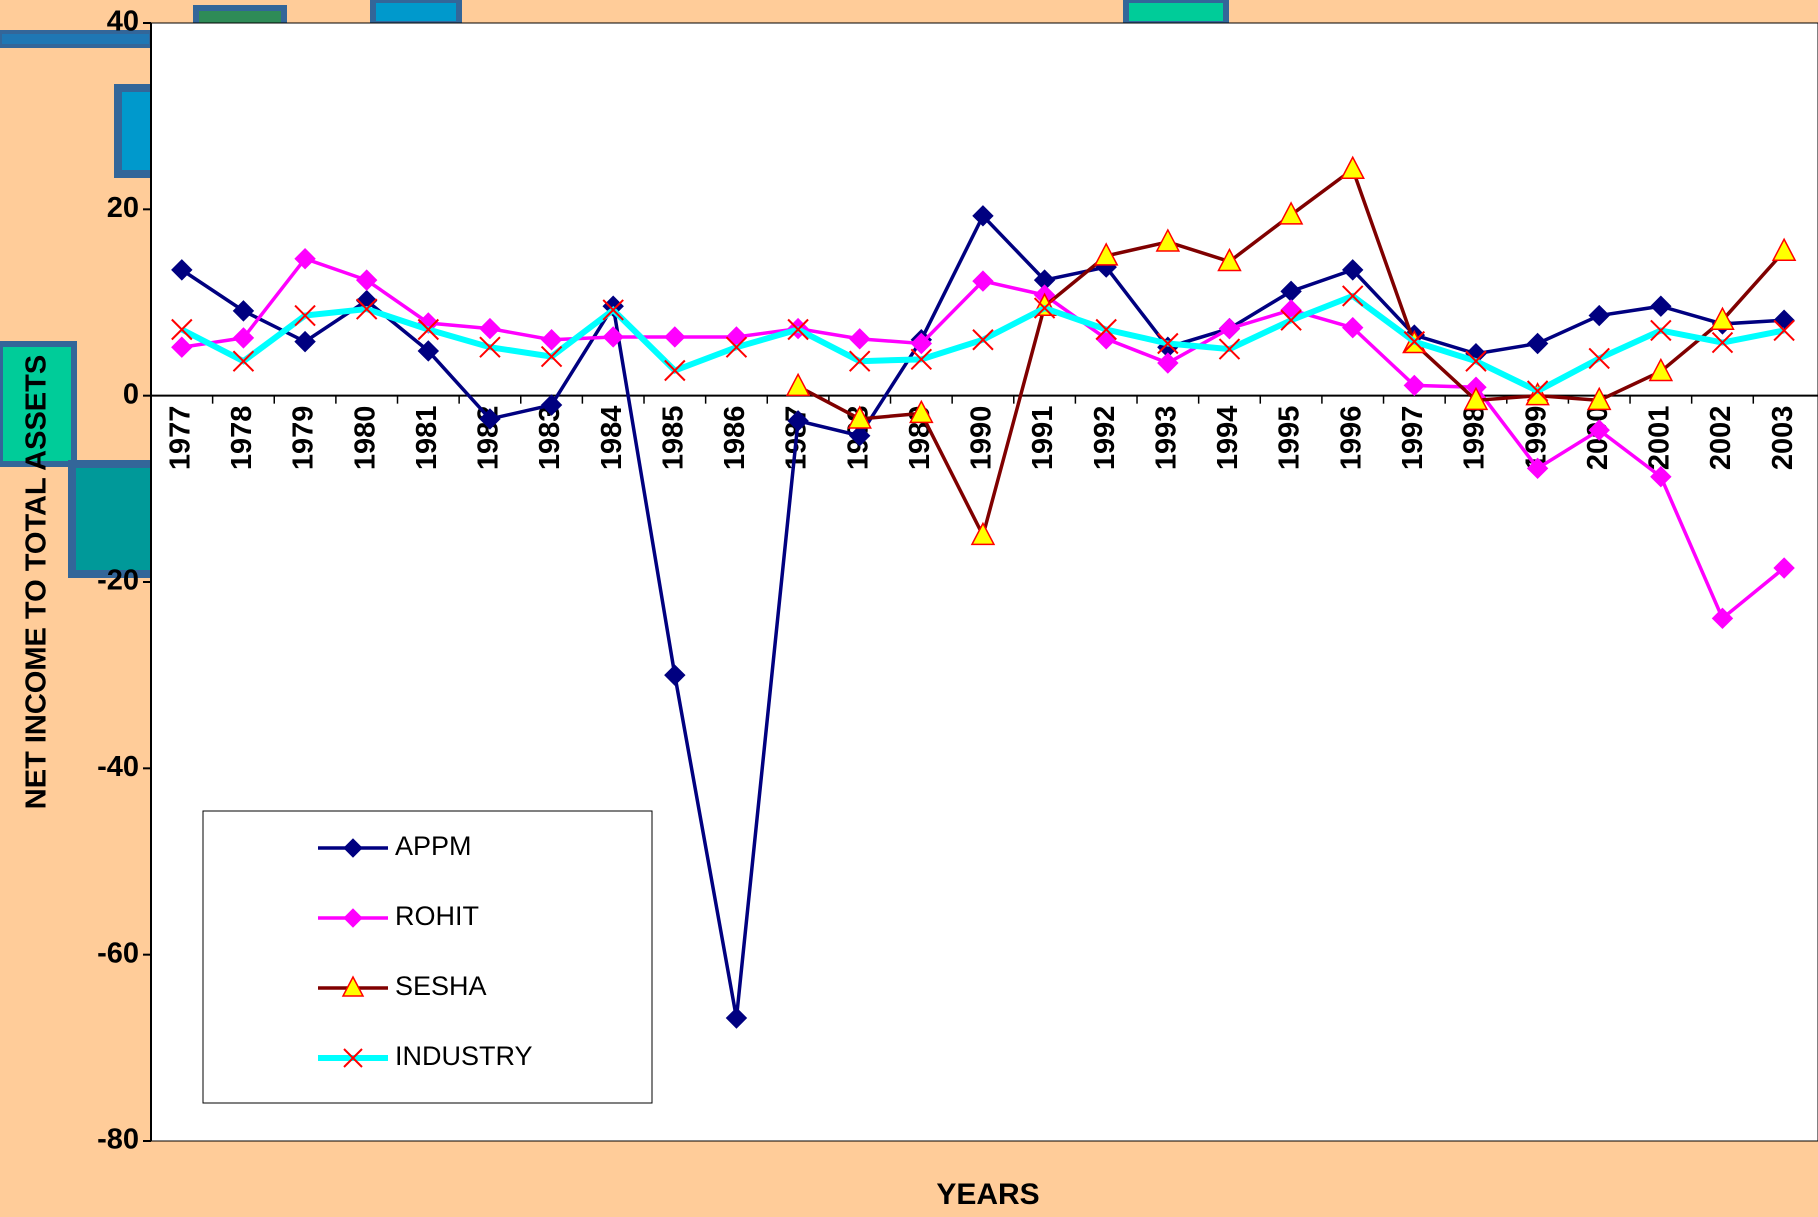 This screenshot has height=1217, width=1818. I want to click on x-tick-label: 1996, so click(1351, 438).